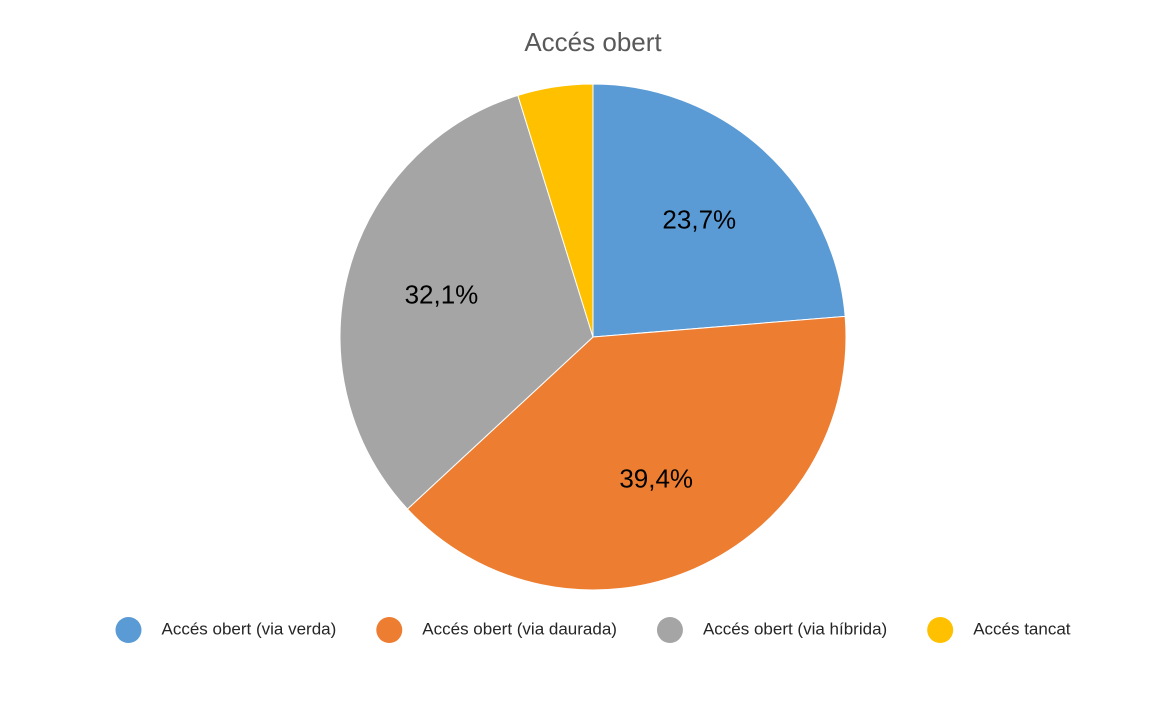  What do you see at coordinates (442, 294) in the screenshot?
I see `data-label: 32,1%` at bounding box center [442, 294].